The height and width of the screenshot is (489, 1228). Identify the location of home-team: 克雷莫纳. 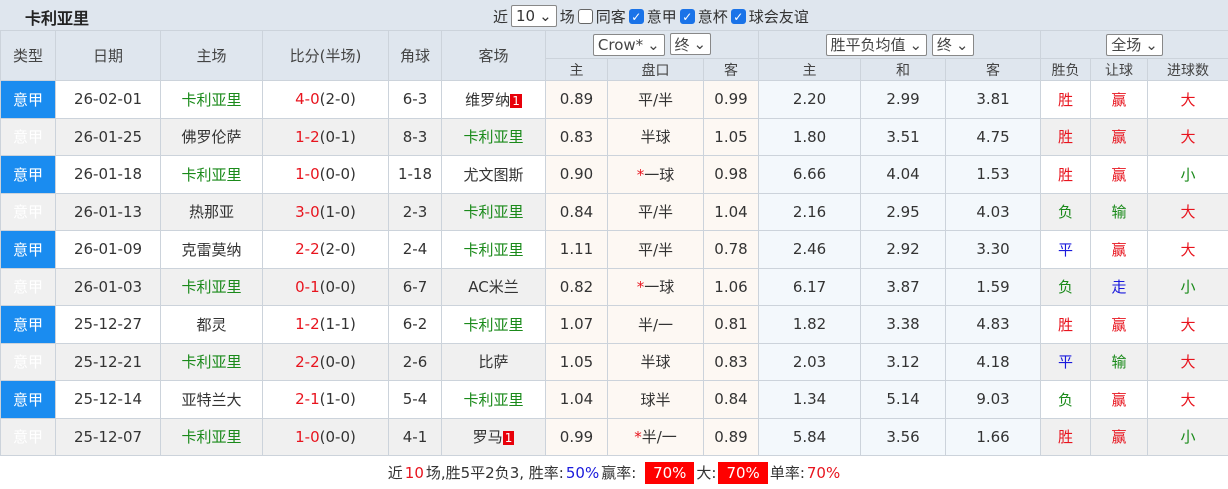
(211, 250).